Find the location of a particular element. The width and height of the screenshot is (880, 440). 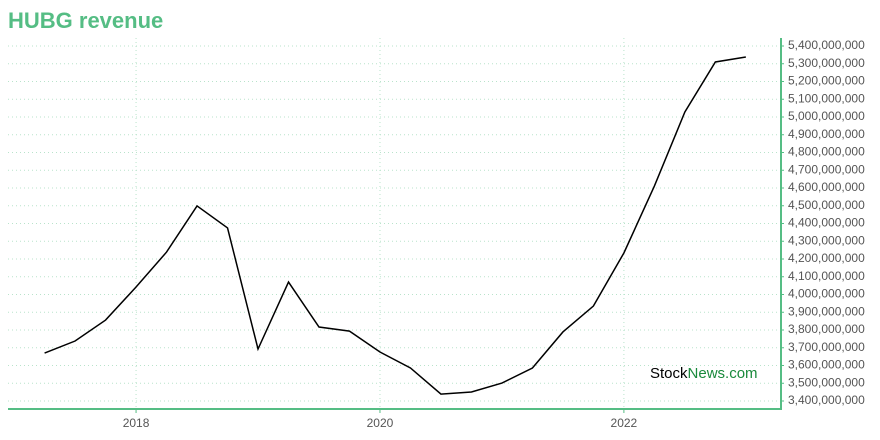

y-tick-label: 4,400,000,000 is located at coordinates (826, 223).